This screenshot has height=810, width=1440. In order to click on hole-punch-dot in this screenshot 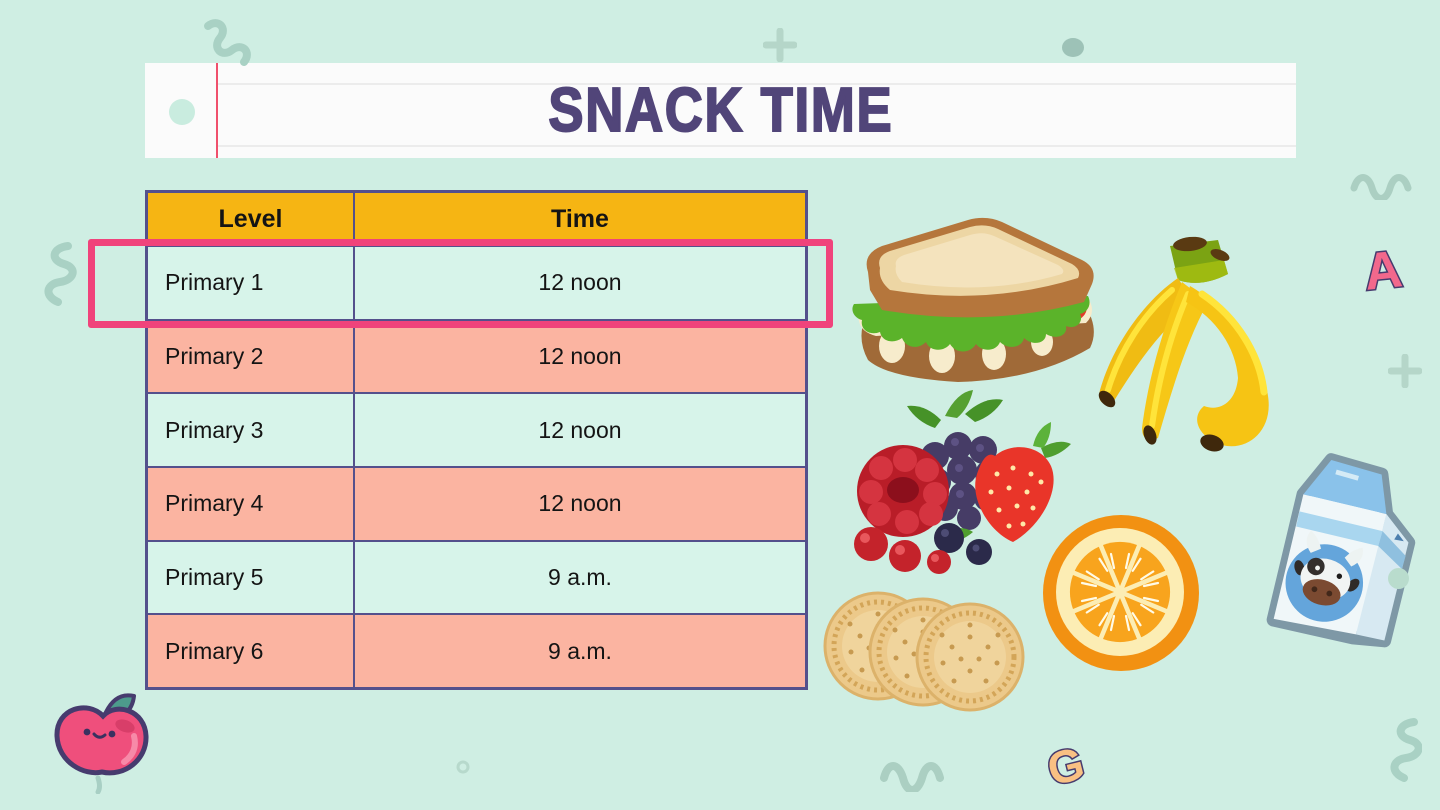, I will do `click(182, 112)`.